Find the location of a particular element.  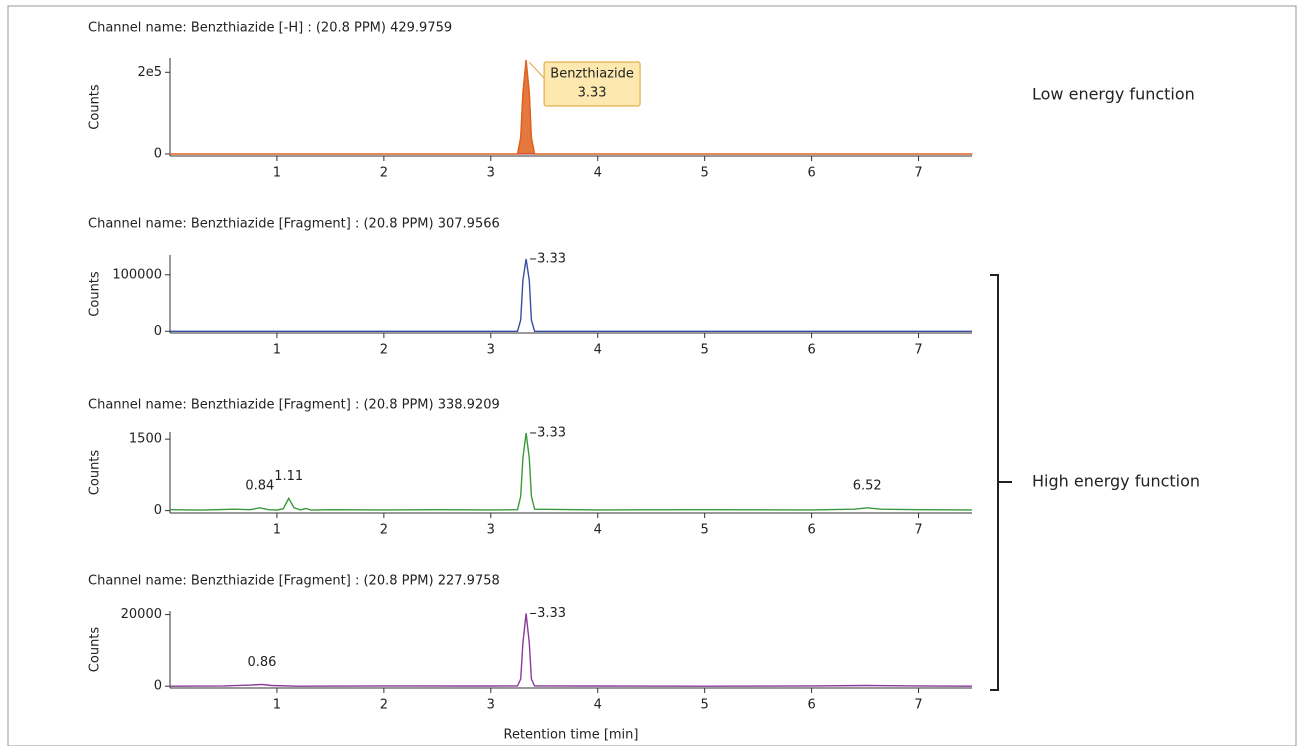

y-tick-label: 2e5 is located at coordinates (149, 72).